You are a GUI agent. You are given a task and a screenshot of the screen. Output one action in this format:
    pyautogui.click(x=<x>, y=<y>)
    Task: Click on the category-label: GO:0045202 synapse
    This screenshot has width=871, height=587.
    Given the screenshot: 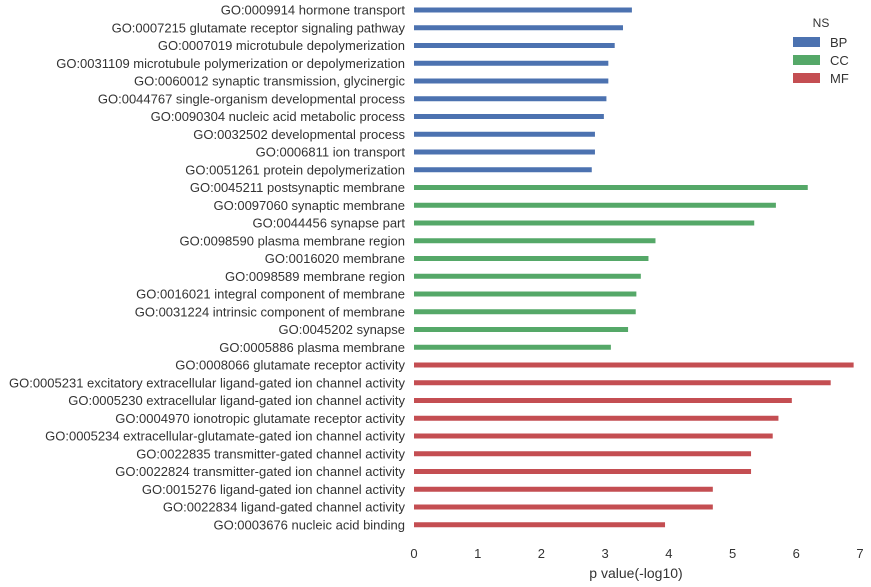 What is the action you would take?
    pyautogui.click(x=342, y=329)
    